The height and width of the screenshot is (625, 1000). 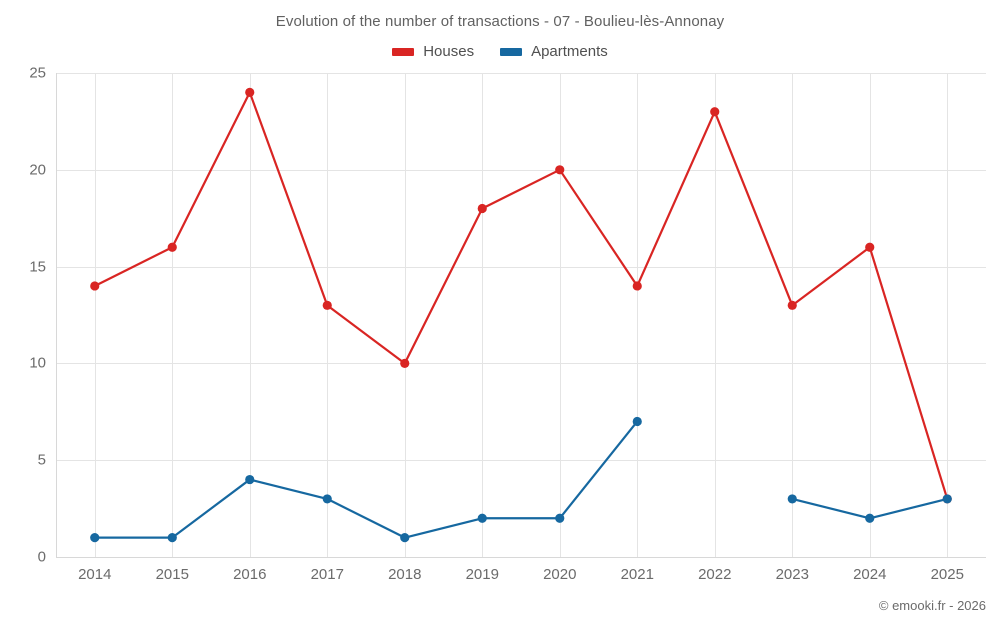 I want to click on y-axis-tick-labels: 0 5 10 15 20 25, so click(x=23, y=315).